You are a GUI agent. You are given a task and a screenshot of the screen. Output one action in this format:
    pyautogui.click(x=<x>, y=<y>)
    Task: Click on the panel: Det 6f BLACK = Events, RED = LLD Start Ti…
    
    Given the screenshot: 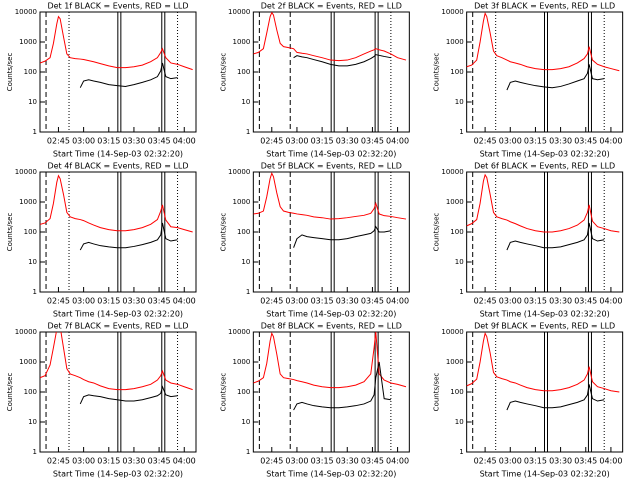 What is the action you would take?
    pyautogui.click(x=528, y=240)
    